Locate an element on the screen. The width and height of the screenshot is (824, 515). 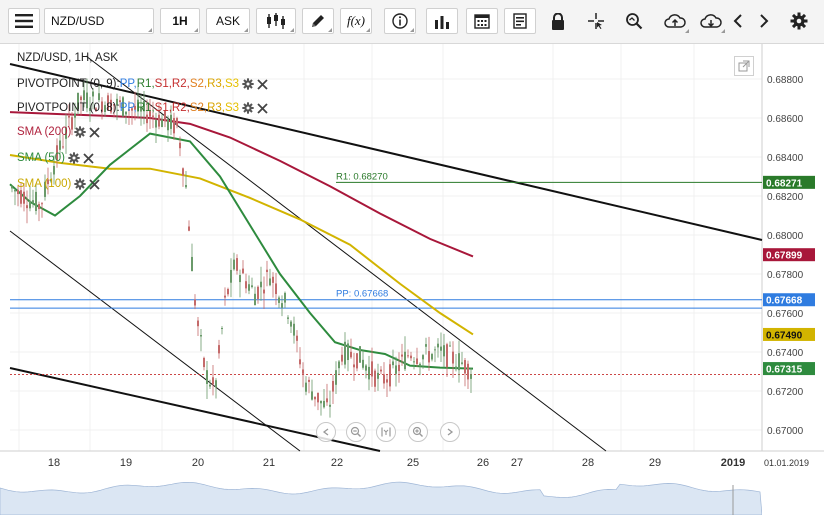
upload-cloud-button is located at coordinates (675, 21).